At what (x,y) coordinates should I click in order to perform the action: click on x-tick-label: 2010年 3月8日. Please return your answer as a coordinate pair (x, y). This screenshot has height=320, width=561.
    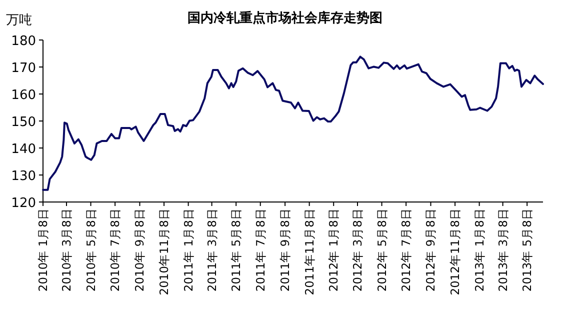
    Looking at the image, I should click on (66, 250).